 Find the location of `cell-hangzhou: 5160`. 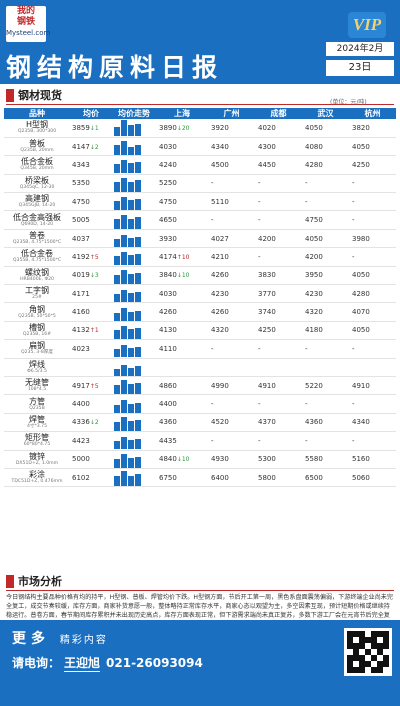

cell-hangzhou: 5160 is located at coordinates (372, 459).